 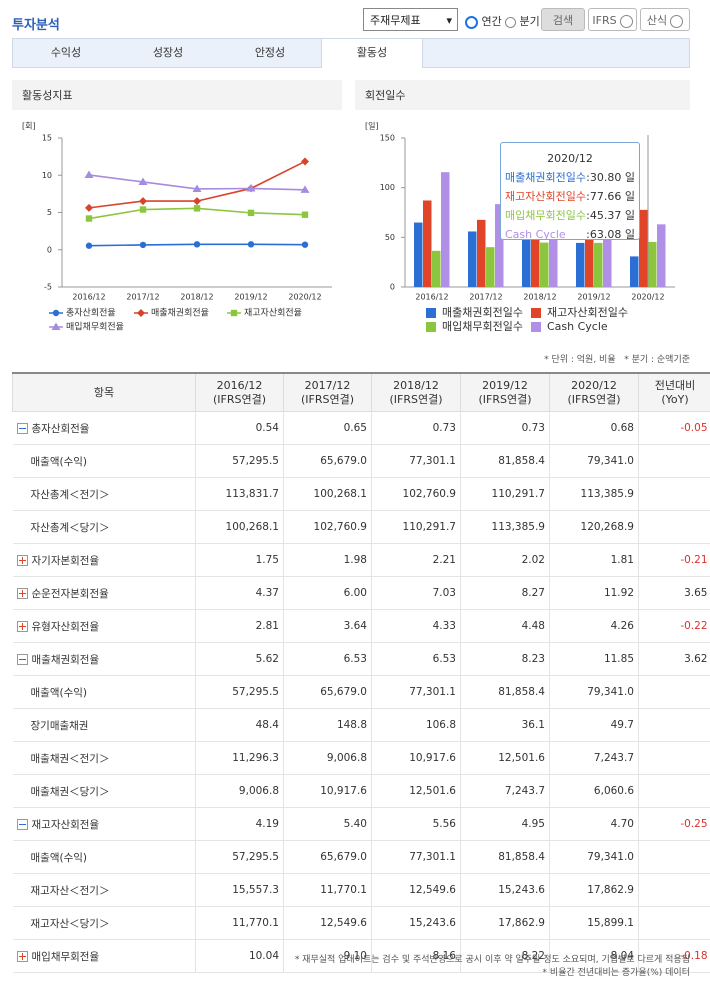 What do you see at coordinates (180, 313) in the screenshot?
I see `legend-label: 매출채권회전율` at bounding box center [180, 313].